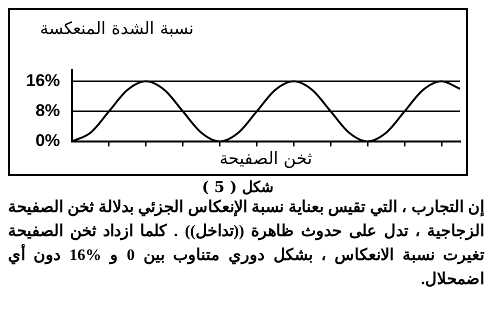 The image size is (495, 322). I want to click on y-tick-label: 16%, so click(43, 80).